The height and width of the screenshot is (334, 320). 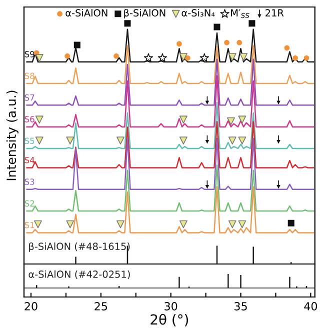 I want to click on legend-label: α-SiAlON, so click(x=87, y=13).